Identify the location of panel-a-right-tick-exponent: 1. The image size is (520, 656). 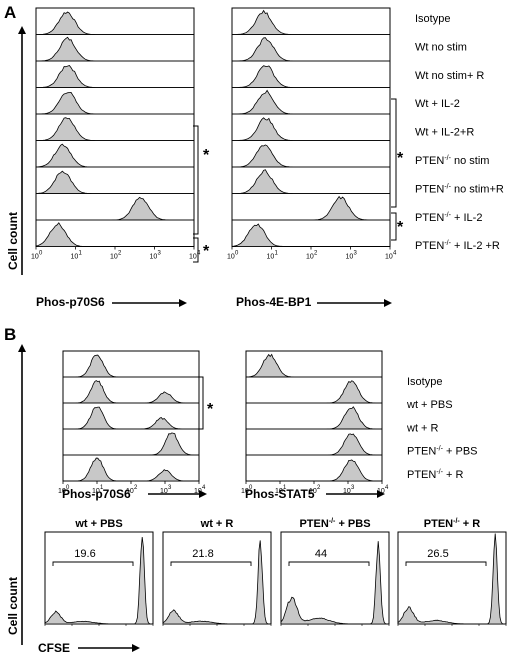
(277, 254).